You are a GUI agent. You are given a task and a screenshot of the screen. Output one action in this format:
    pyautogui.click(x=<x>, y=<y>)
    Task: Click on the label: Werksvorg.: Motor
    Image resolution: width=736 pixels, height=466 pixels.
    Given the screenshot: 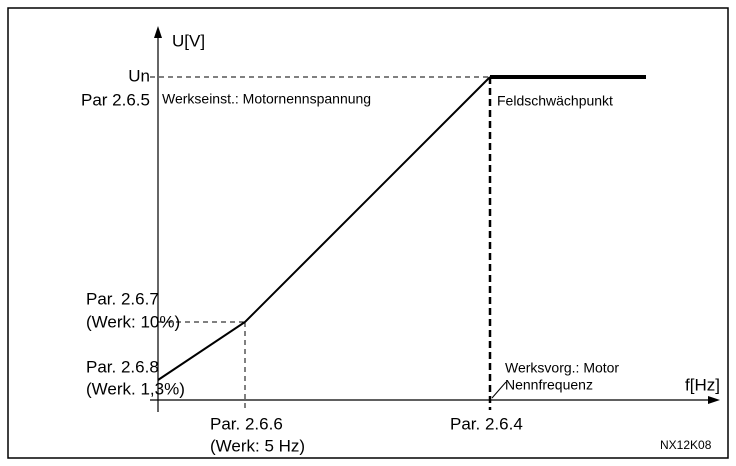 What is the action you would take?
    pyautogui.click(x=562, y=368)
    